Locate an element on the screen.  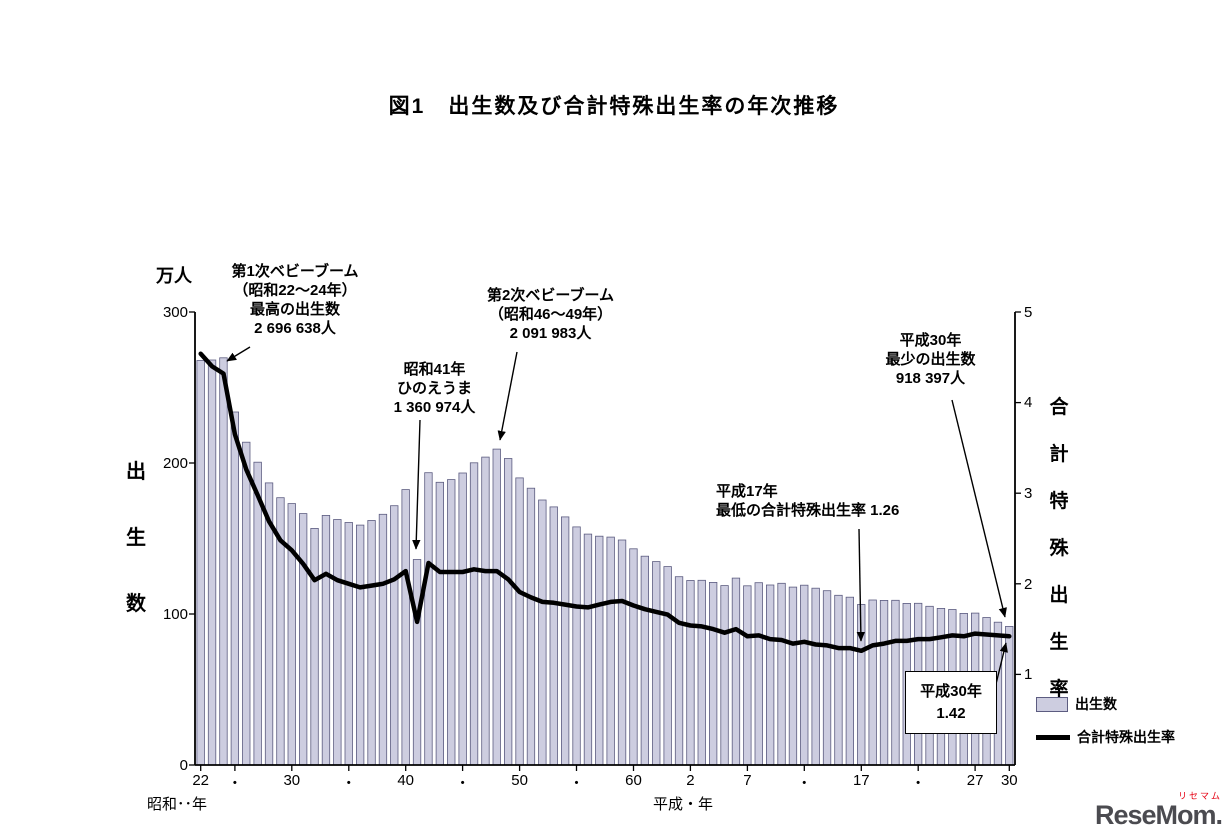
annotation-line: ひのえうま is located at coordinates (434, 388).